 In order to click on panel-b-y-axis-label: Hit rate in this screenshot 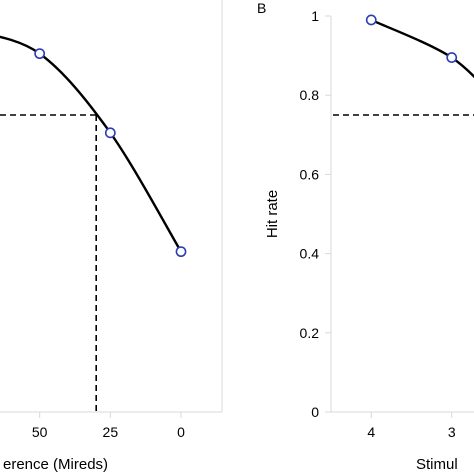, I will do `click(272, 214)`.